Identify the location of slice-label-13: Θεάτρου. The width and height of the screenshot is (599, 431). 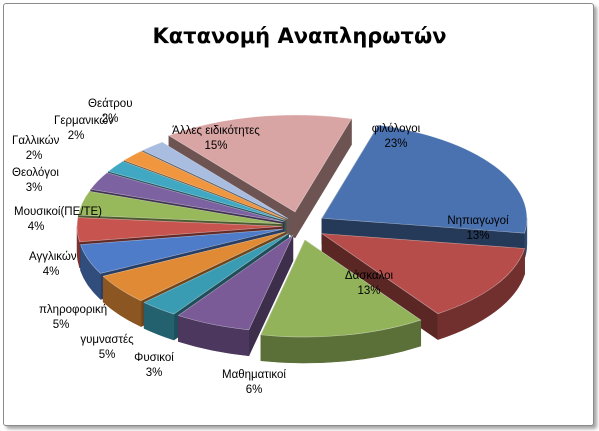
(110, 104).